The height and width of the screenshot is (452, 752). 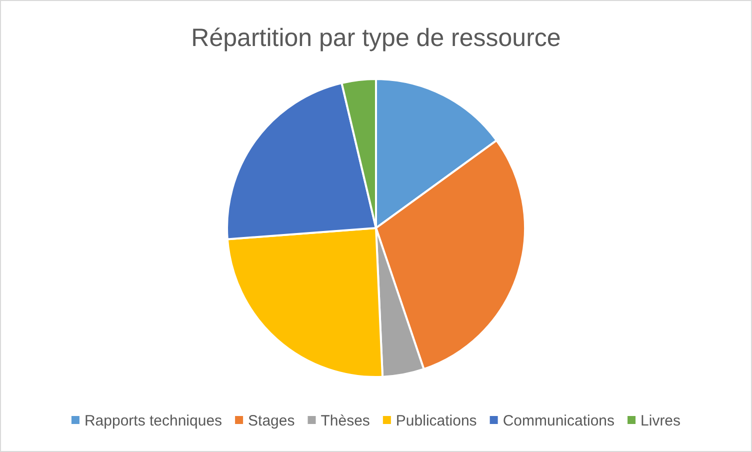 I want to click on legend-label: Communications, so click(x=558, y=421).